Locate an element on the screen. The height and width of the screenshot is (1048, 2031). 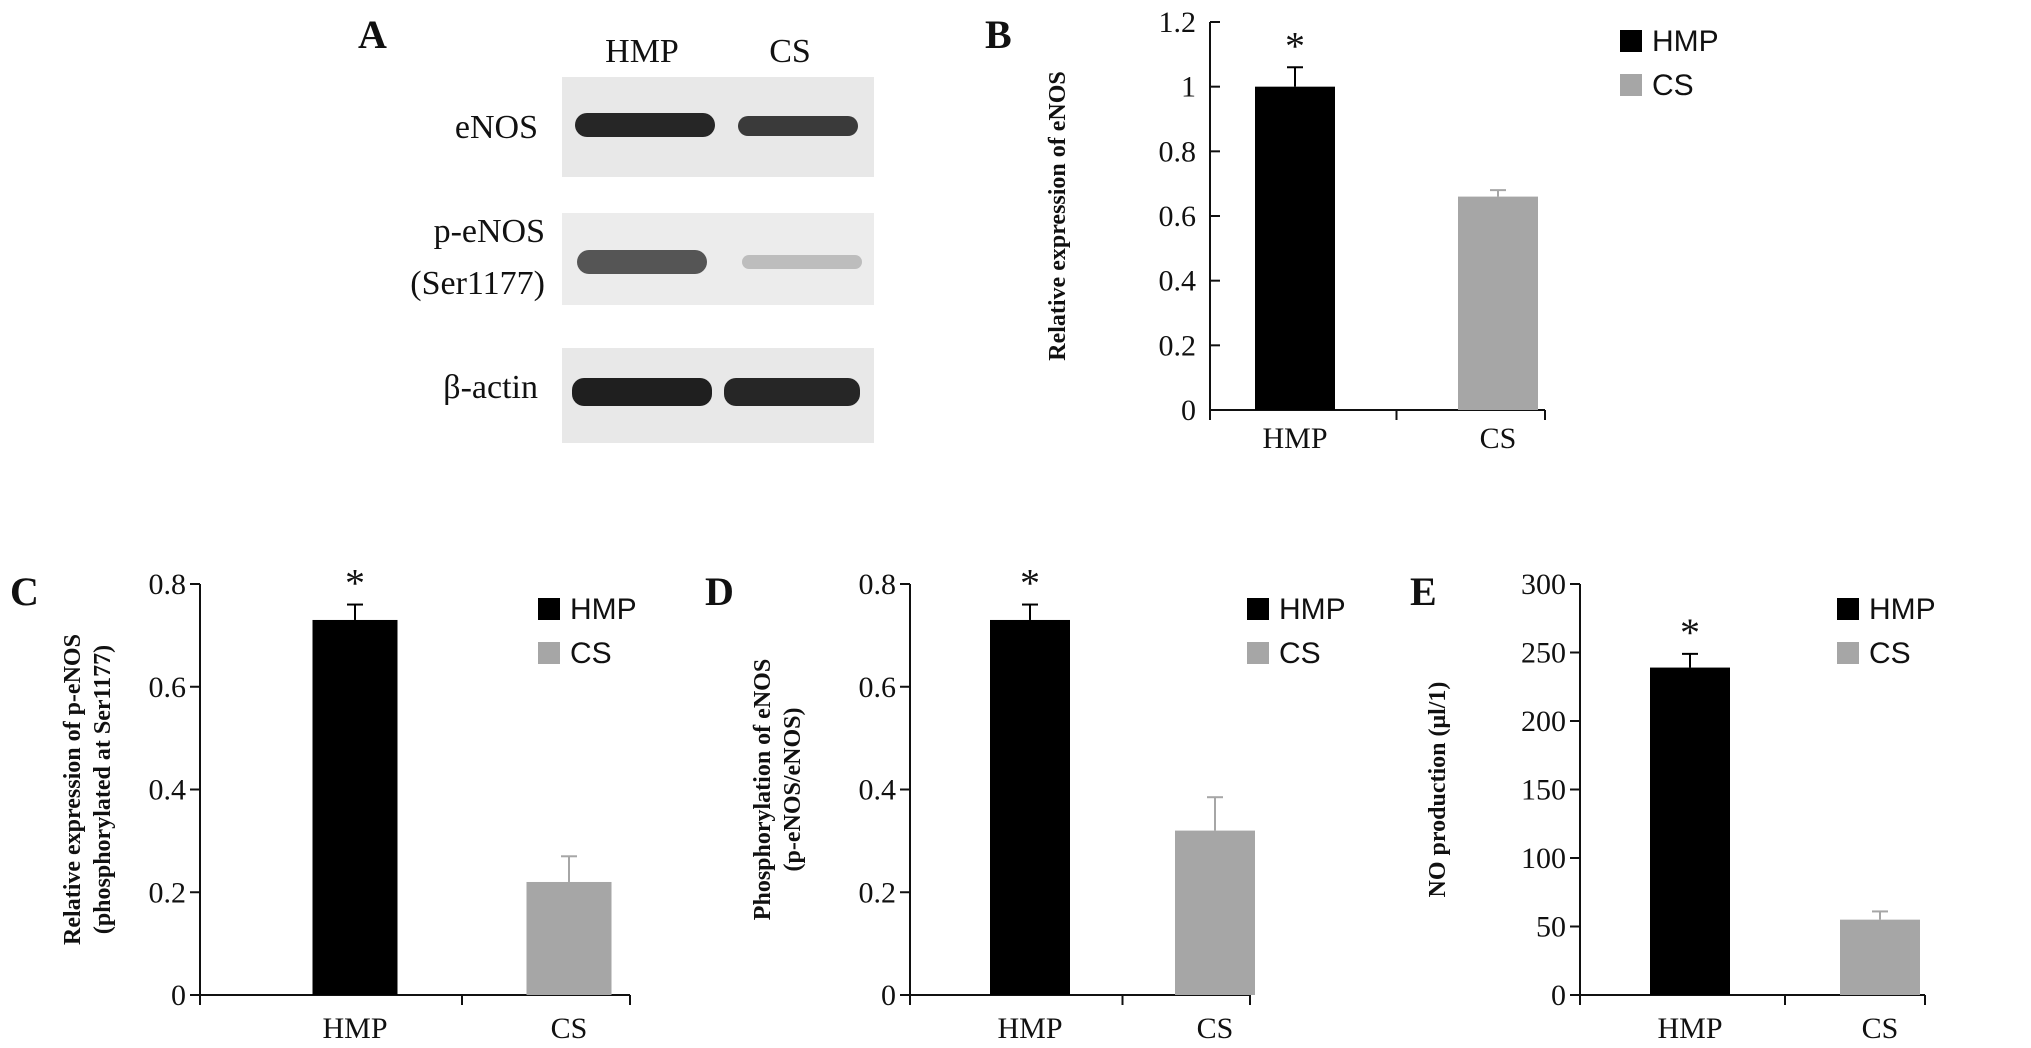
legend-label-e-cs: CS is located at coordinates (1890, 653).